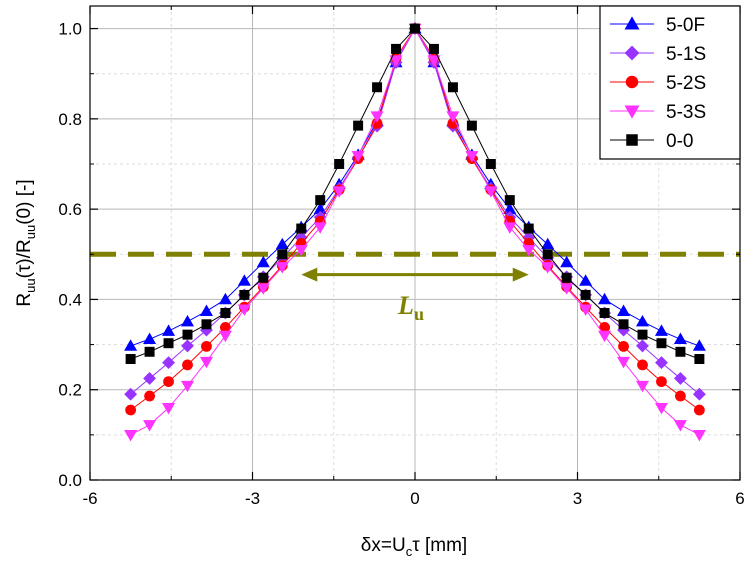 The image size is (747, 567). Describe the element at coordinates (686, 54) in the screenshot. I see `legend-label: 5-1S` at that location.